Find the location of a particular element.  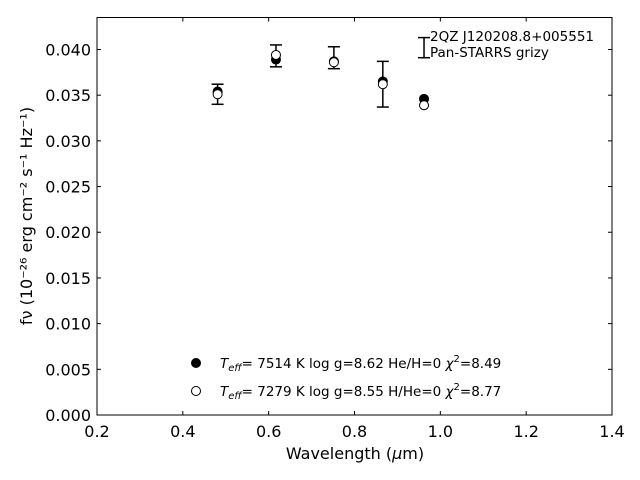

legend-marker-filled is located at coordinates (196, 363).